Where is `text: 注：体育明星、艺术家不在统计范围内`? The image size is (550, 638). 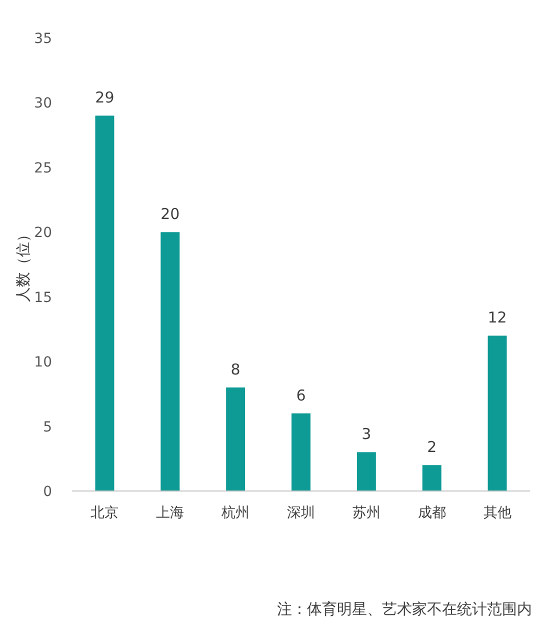 text: 注：体育明星、艺术家不在统计范围内 is located at coordinates (404, 609).